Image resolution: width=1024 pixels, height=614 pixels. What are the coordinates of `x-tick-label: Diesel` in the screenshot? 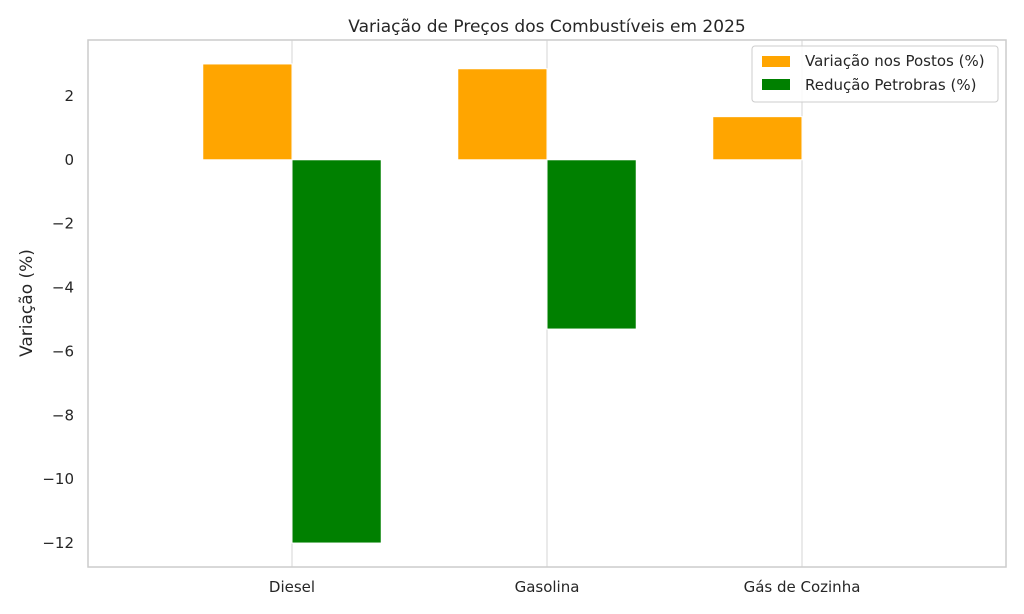 It's located at (292, 587).